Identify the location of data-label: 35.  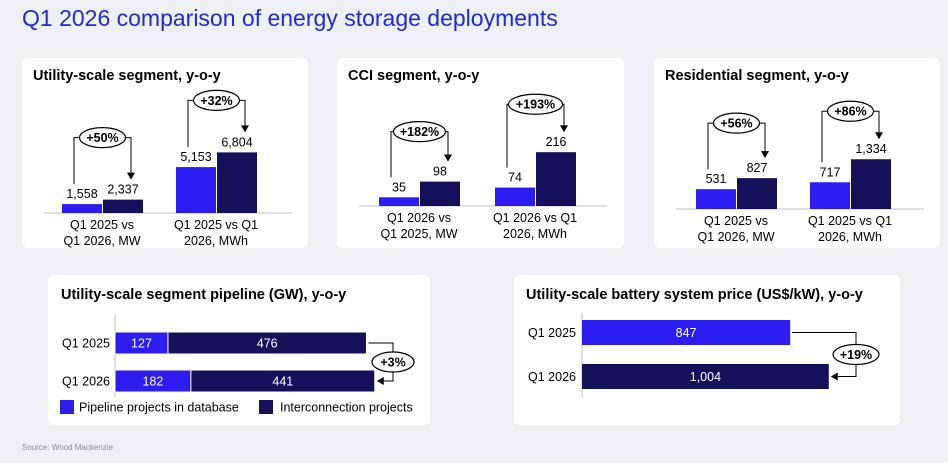
(399, 187).